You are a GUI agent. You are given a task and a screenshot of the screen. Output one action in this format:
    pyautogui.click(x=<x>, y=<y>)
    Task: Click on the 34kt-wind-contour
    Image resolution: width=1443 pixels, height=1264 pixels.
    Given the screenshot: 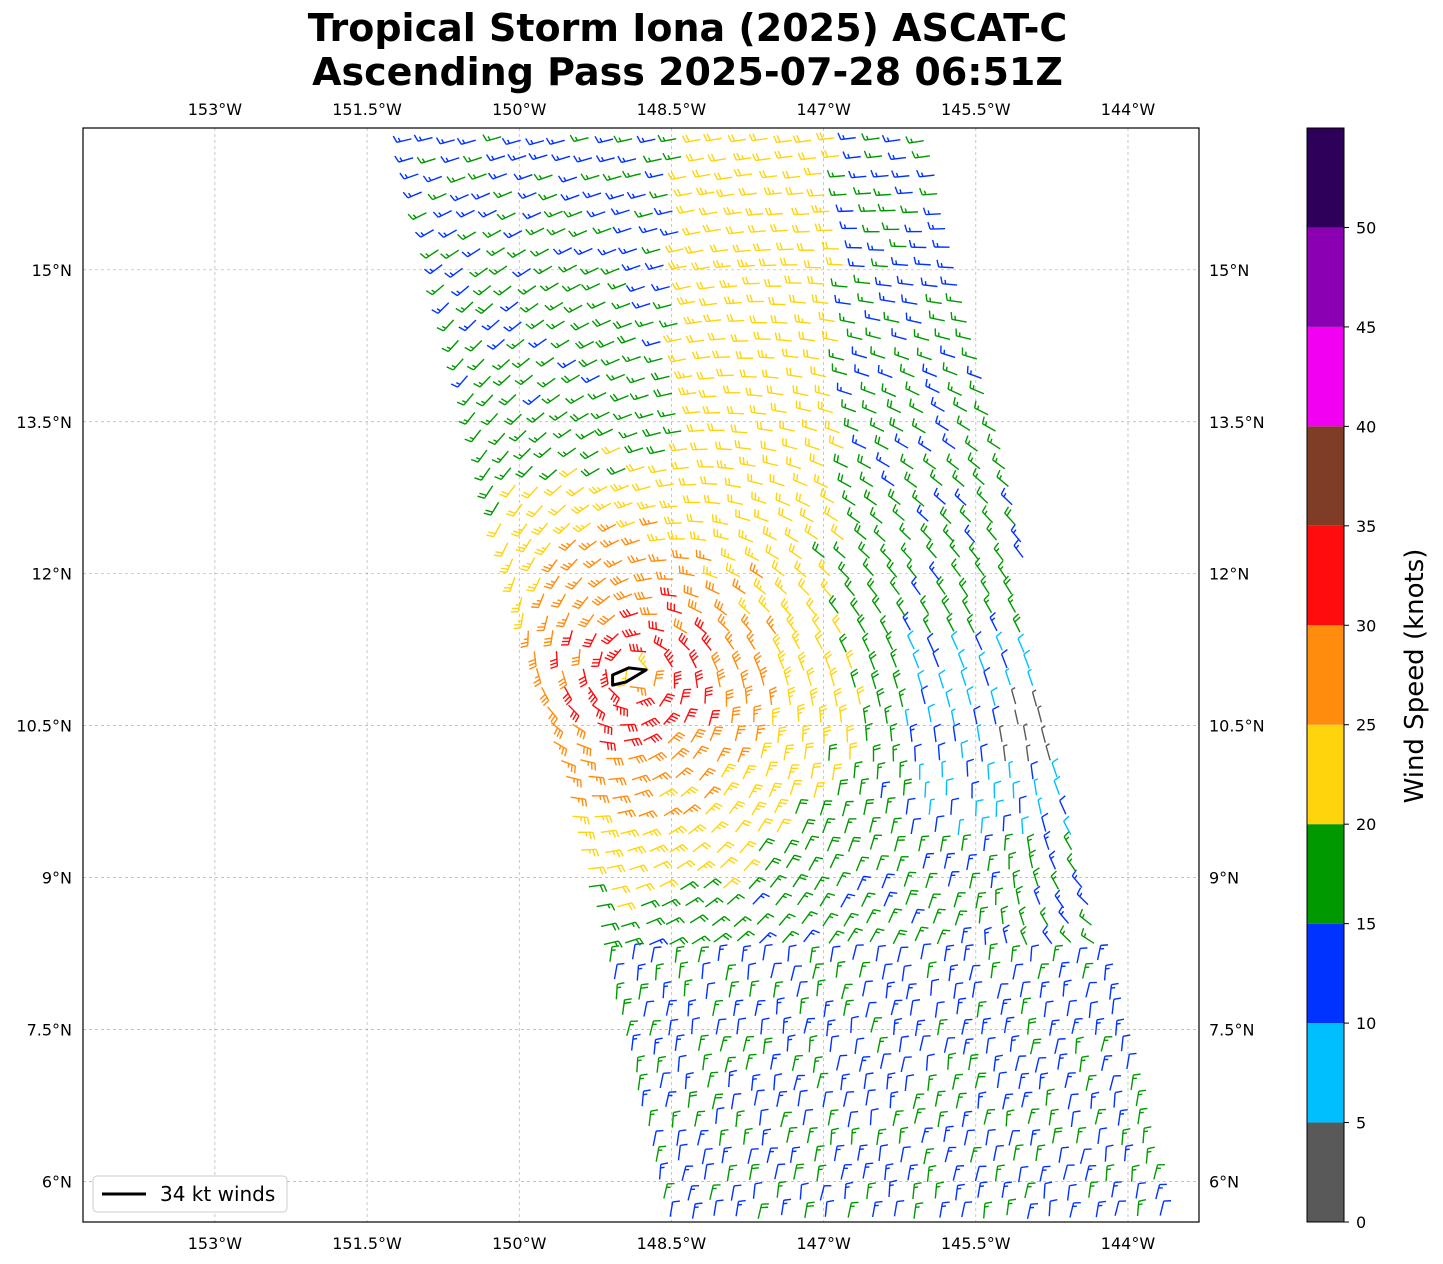 What is the action you would take?
    pyautogui.click(x=629, y=676)
    